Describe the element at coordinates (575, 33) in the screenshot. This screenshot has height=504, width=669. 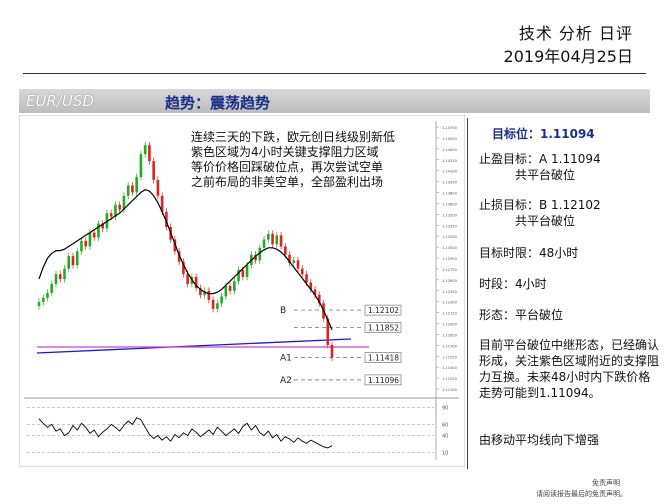
I see `report-title: 技术 分析 日评` at that location.